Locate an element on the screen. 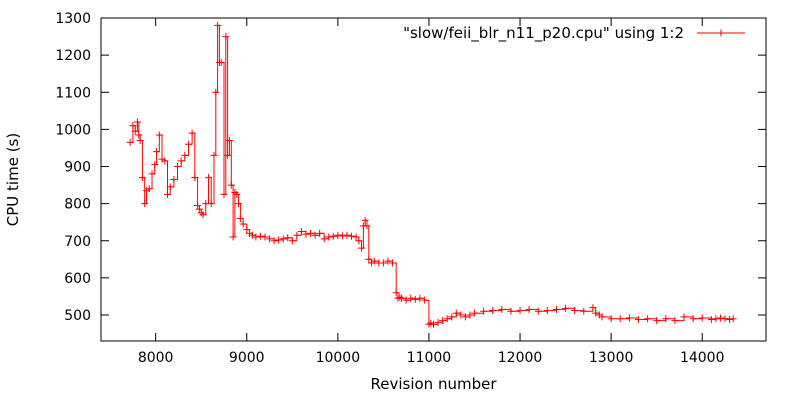  y-tick-label: 800 is located at coordinates (77, 205).